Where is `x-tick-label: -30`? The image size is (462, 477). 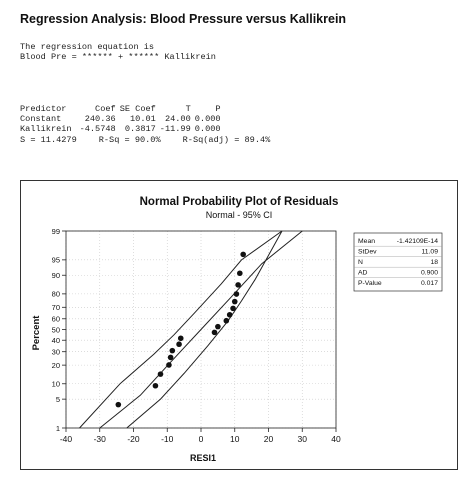
x-tick-label: -30 is located at coordinates (100, 439).